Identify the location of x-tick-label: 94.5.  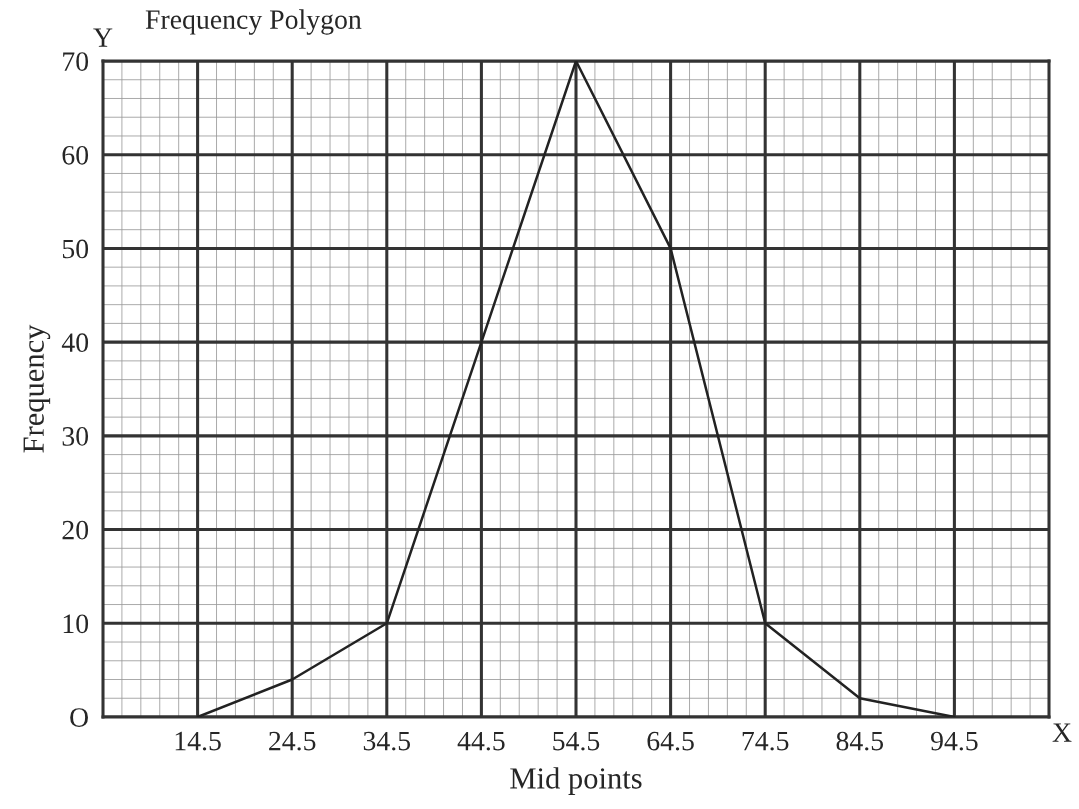
(954, 741).